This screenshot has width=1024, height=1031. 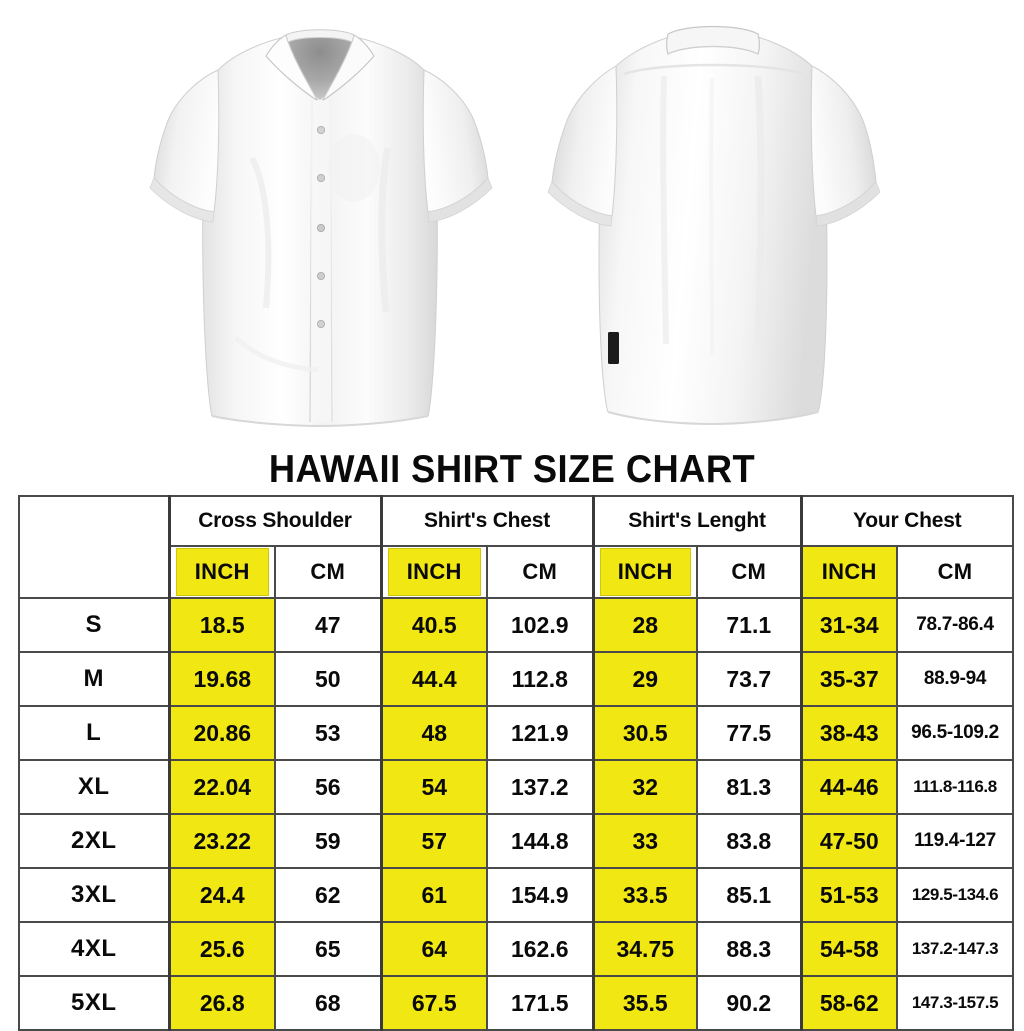 What do you see at coordinates (433, 625) in the screenshot?
I see `cell-shirts-chest-inch: 40.5` at bounding box center [433, 625].